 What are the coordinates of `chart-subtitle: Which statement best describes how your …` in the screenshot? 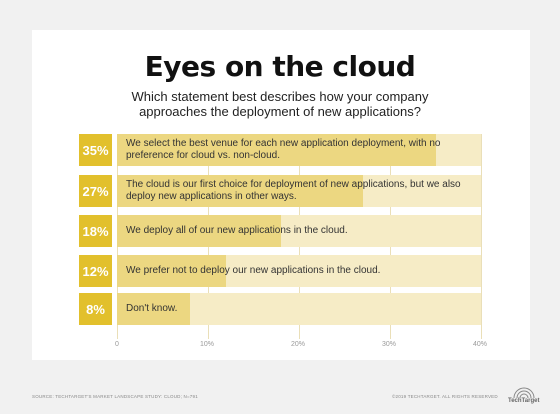 It's located at (280, 104).